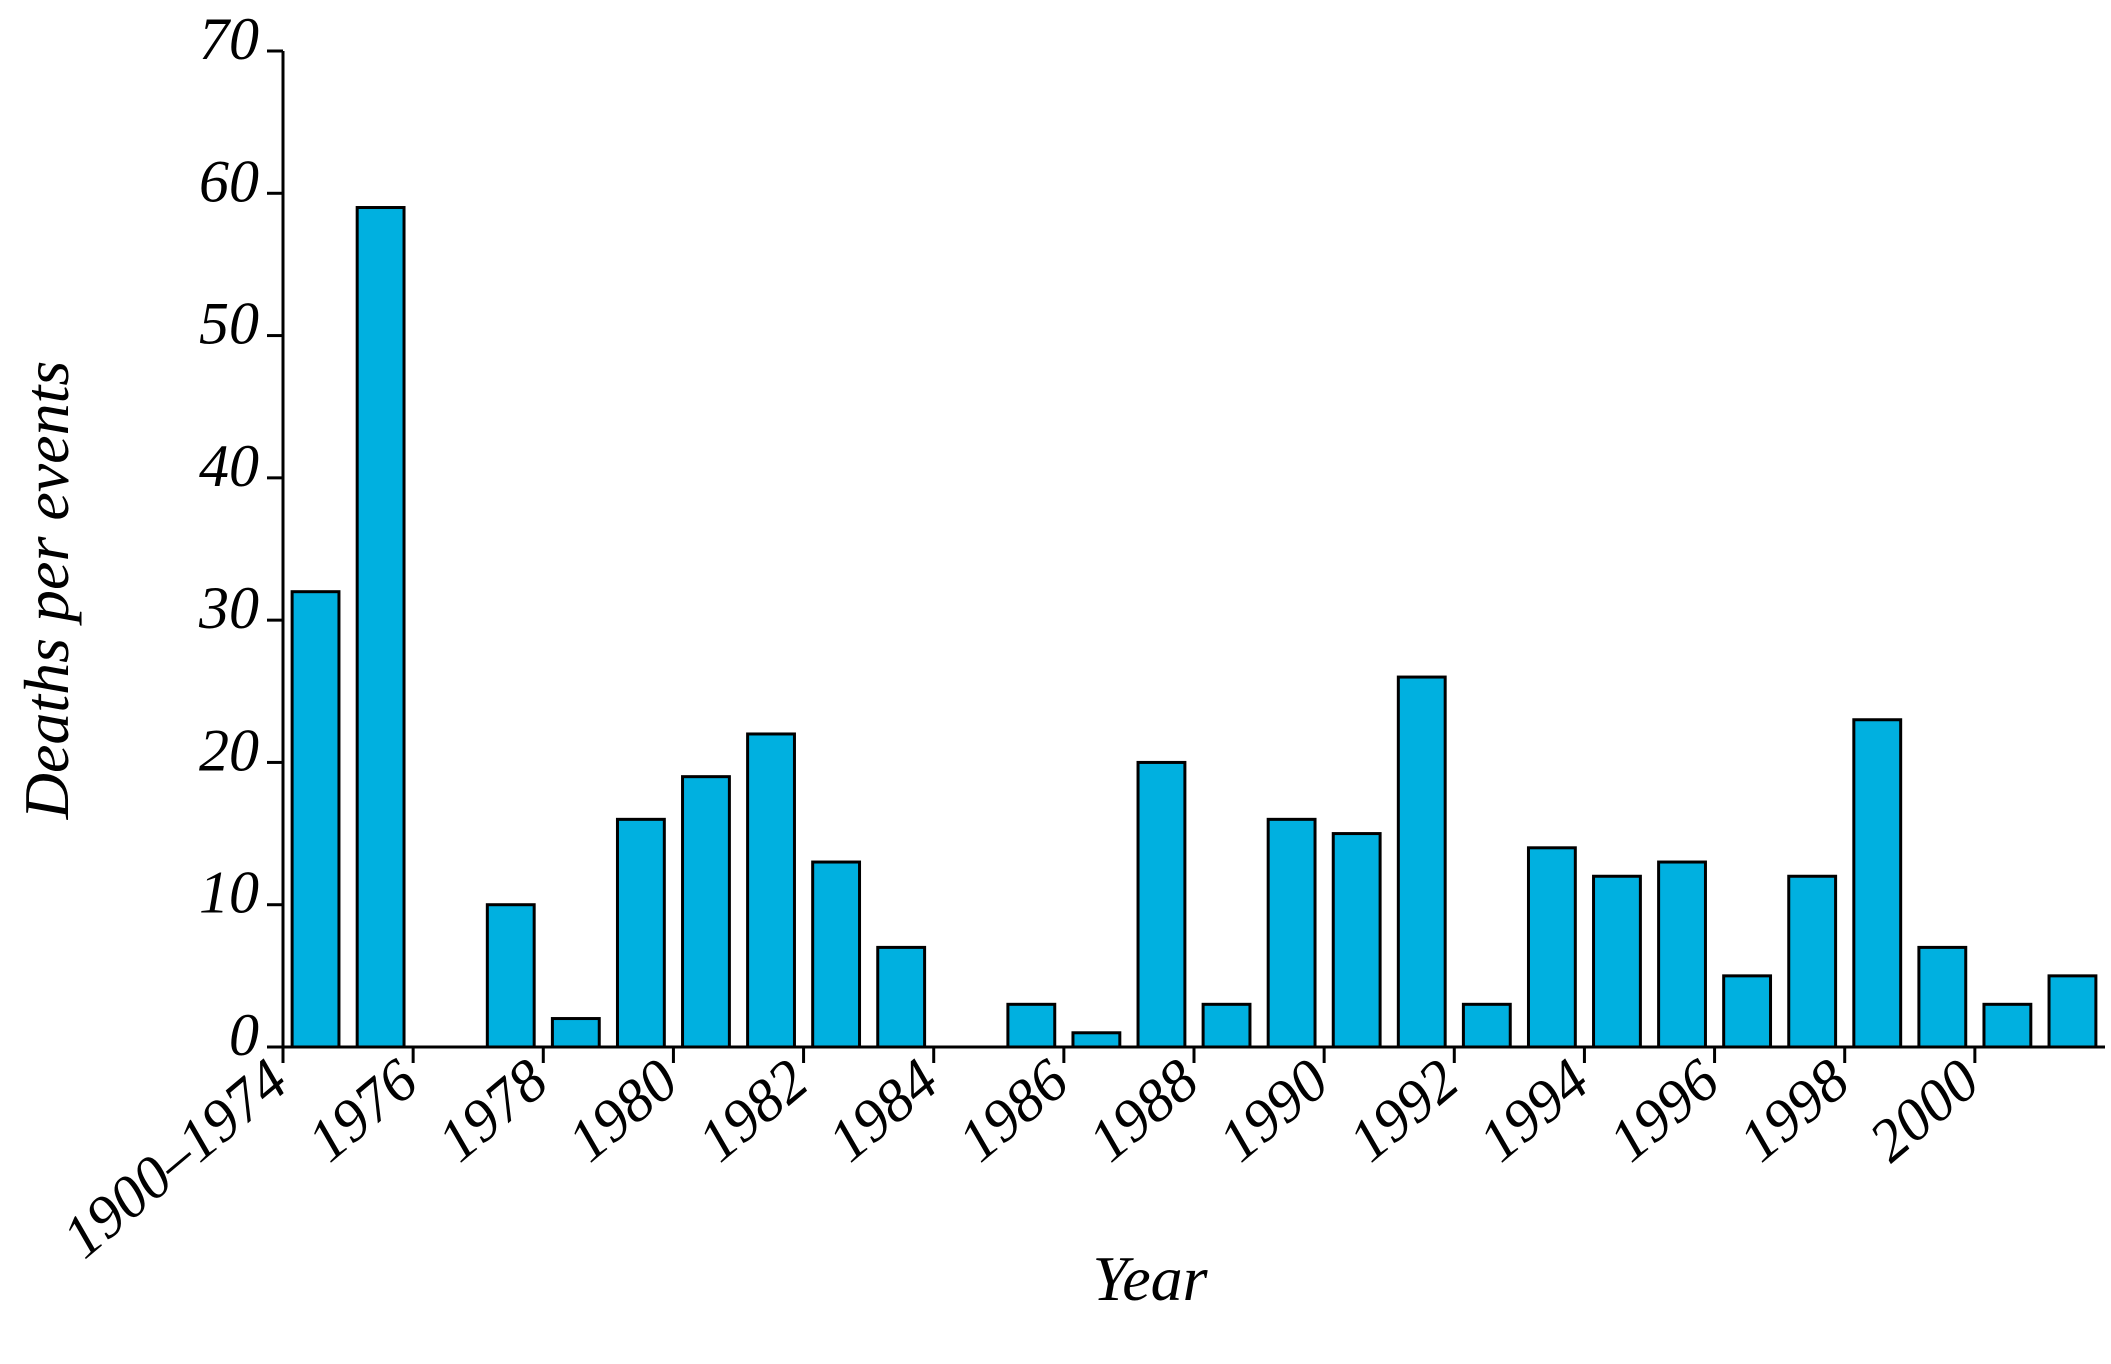 The width and height of the screenshot is (2111, 1364). Describe the element at coordinates (753, 1110) in the screenshot. I see `x-tick-label: 1982` at that location.